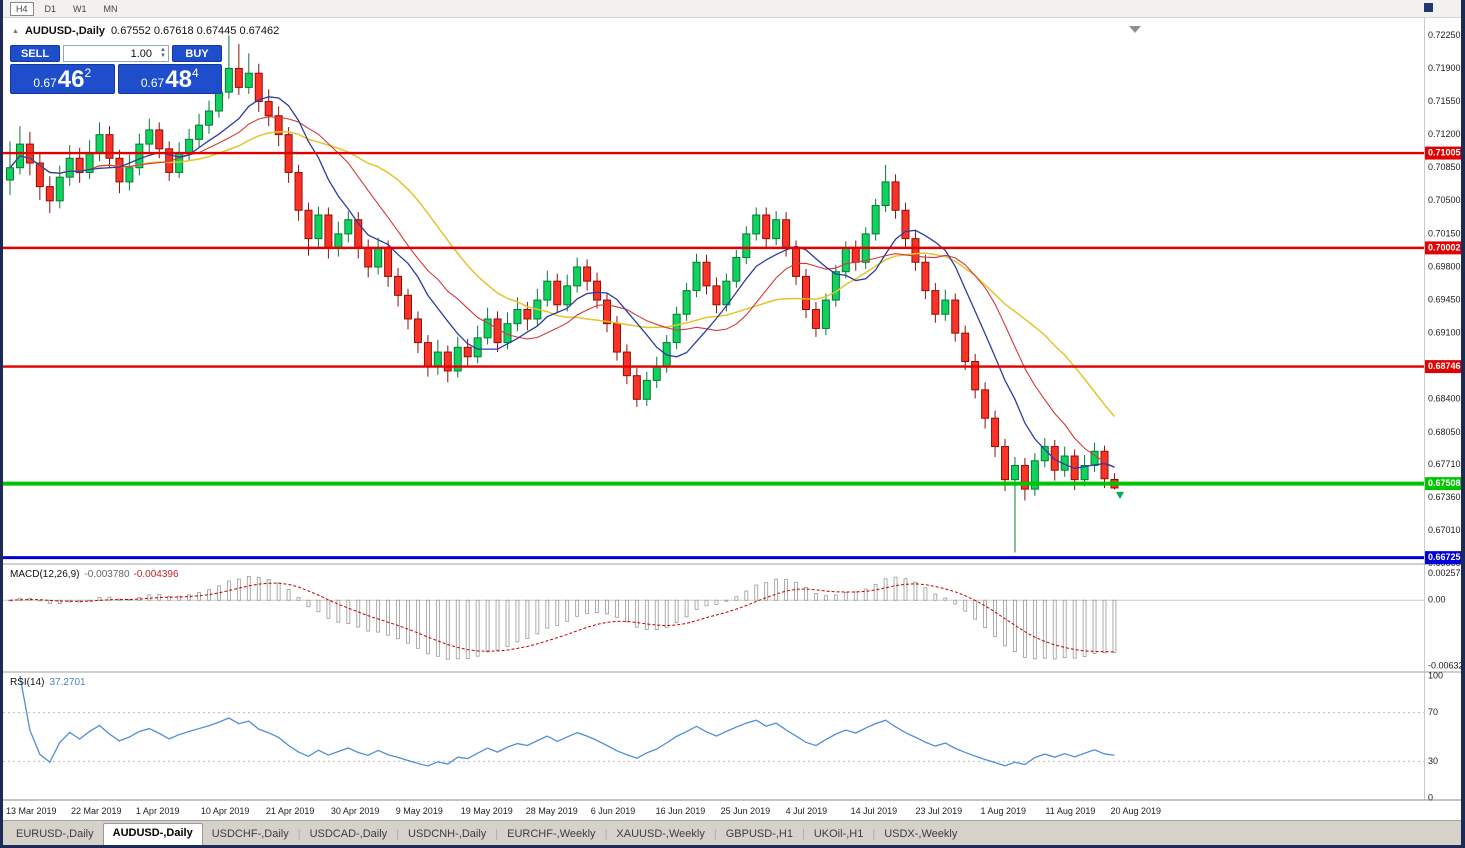 The image size is (1465, 848). Describe the element at coordinates (22, 8) in the screenshot. I see `tf-btn-0: H4` at that location.